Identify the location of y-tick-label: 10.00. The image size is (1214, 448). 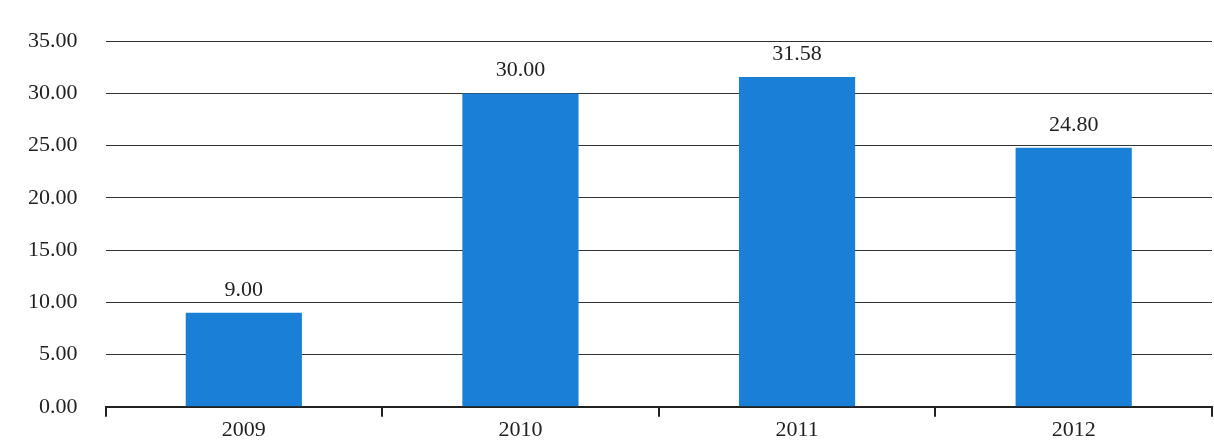
(53, 301).